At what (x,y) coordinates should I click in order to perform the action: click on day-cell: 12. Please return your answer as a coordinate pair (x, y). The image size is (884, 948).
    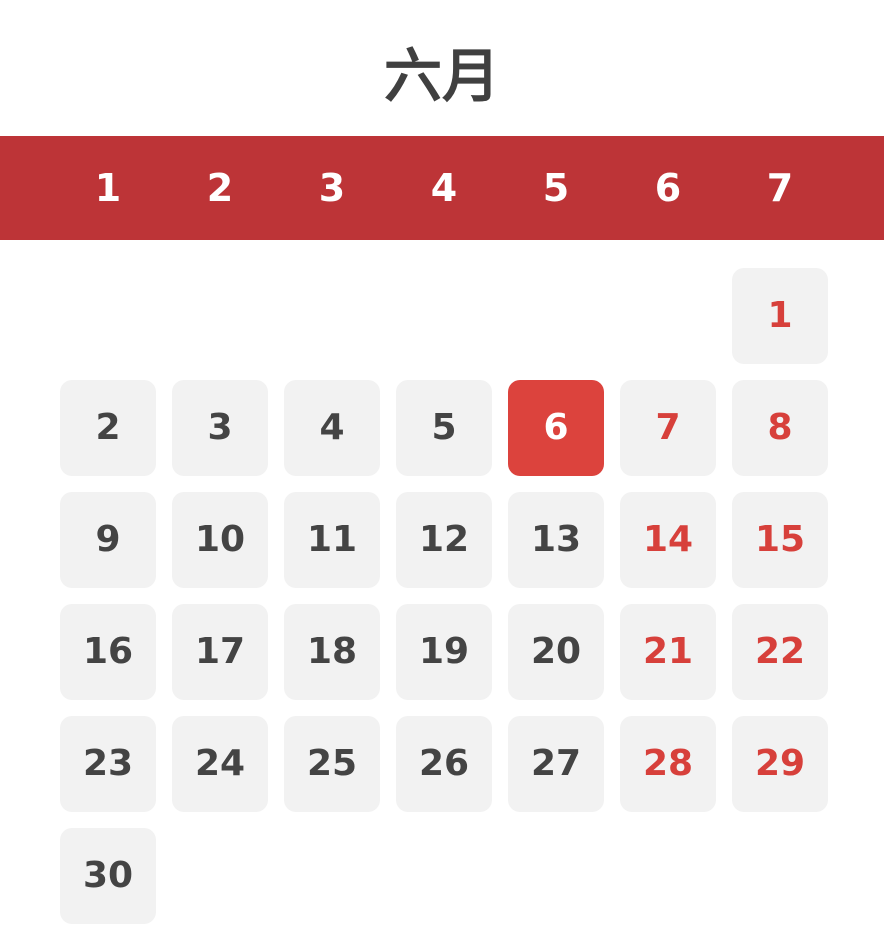
    Looking at the image, I should click on (444, 540).